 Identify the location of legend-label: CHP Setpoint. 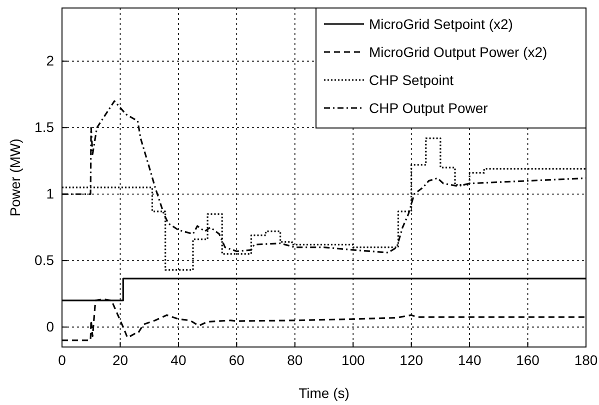
(411, 80).